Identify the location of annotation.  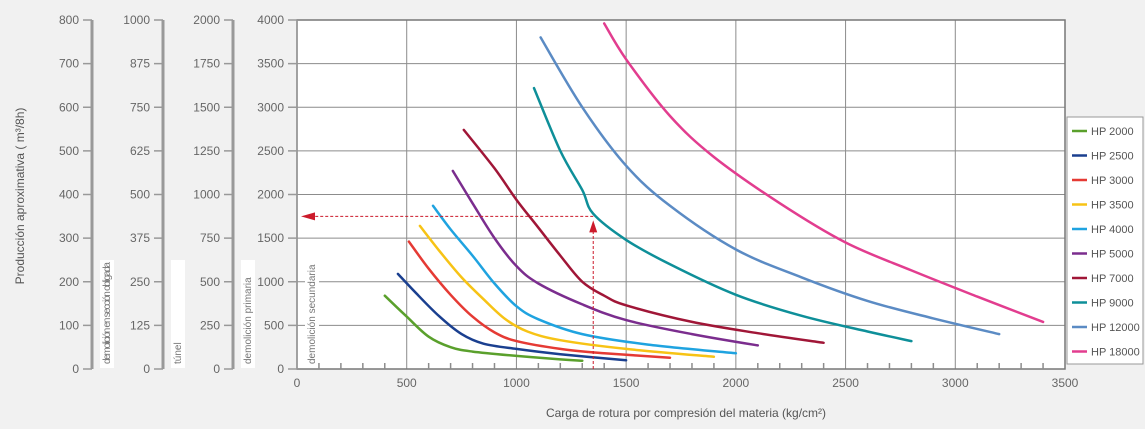
(449, 290).